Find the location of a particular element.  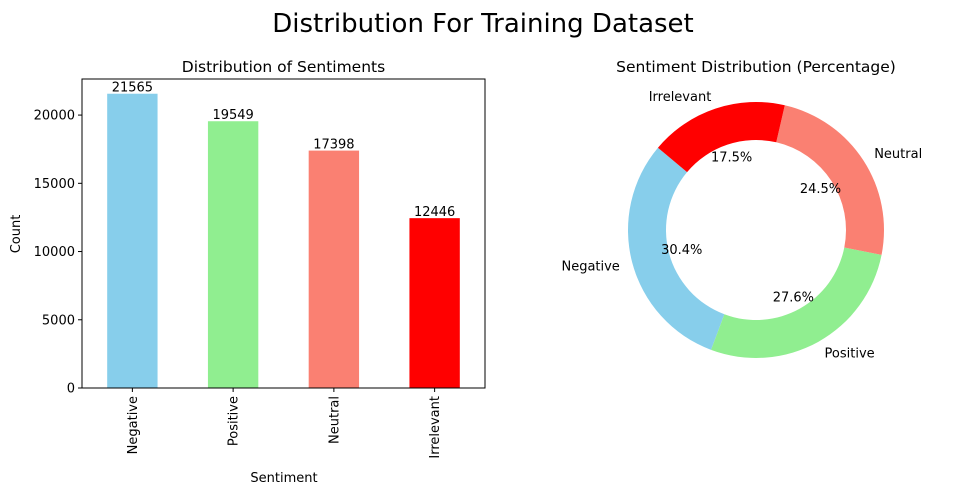

pie-percent-label-irrelevant: 17.5% is located at coordinates (731, 158).